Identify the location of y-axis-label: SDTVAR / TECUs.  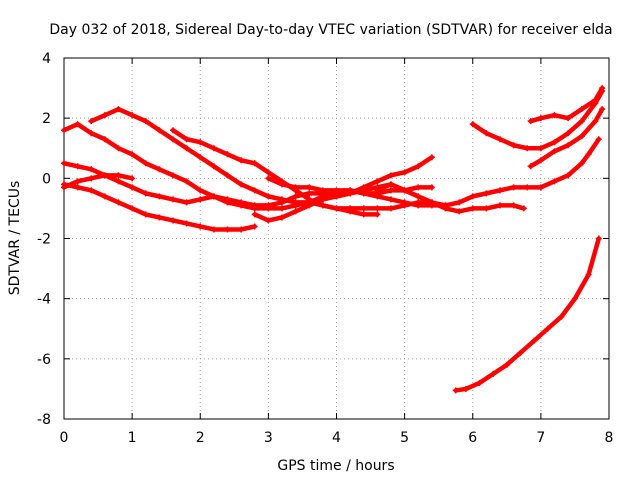
(15, 238).